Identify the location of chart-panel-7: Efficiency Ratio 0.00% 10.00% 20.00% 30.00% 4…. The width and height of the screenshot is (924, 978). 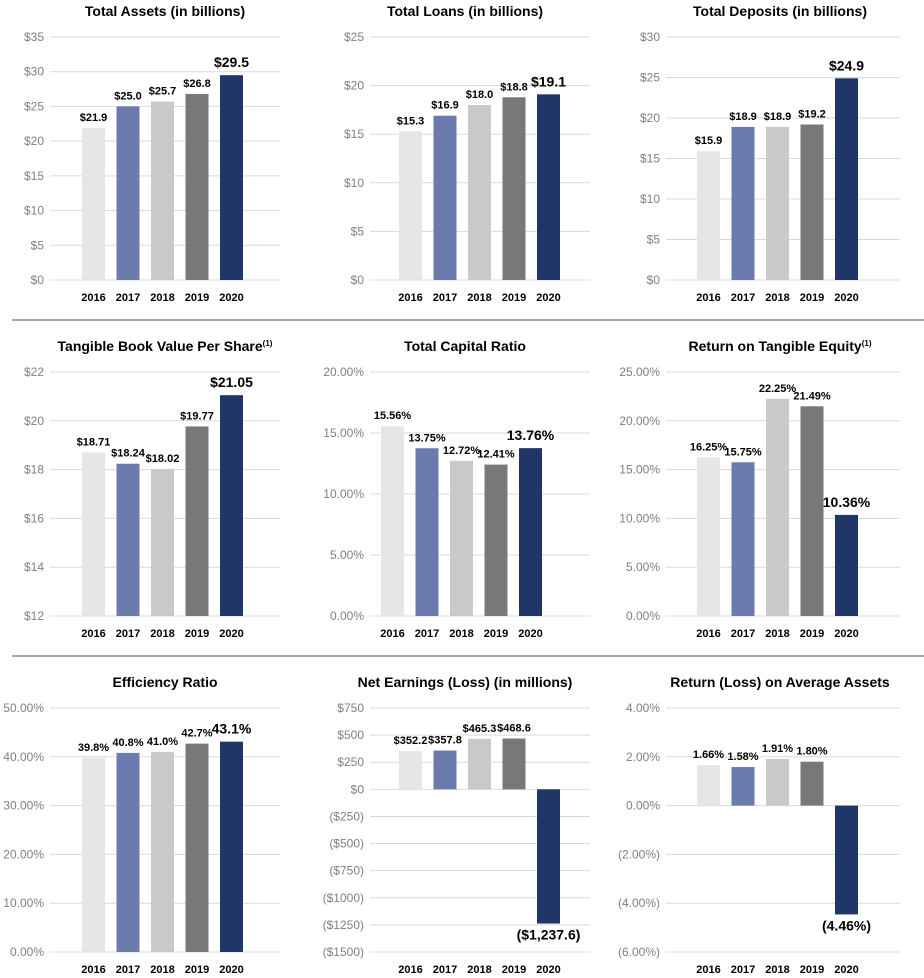
(141, 825).